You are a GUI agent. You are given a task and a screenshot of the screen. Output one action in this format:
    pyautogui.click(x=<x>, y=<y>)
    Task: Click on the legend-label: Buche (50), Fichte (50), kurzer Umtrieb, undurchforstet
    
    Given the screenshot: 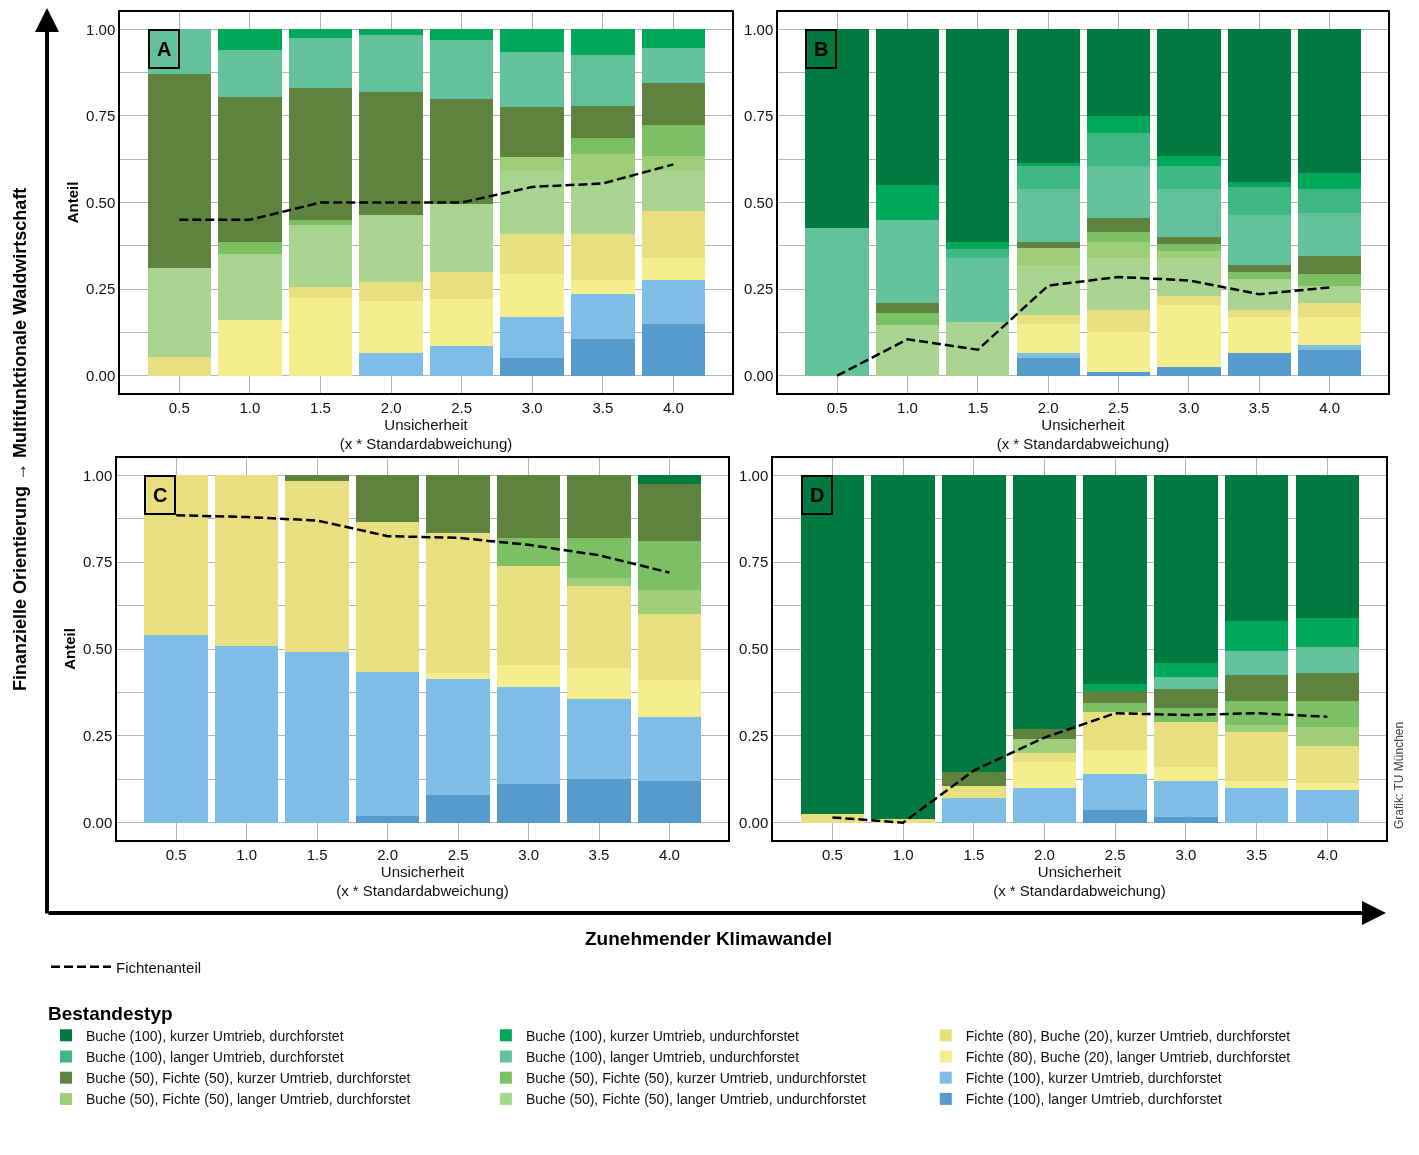 What is the action you would take?
    pyautogui.click(x=696, y=1078)
    